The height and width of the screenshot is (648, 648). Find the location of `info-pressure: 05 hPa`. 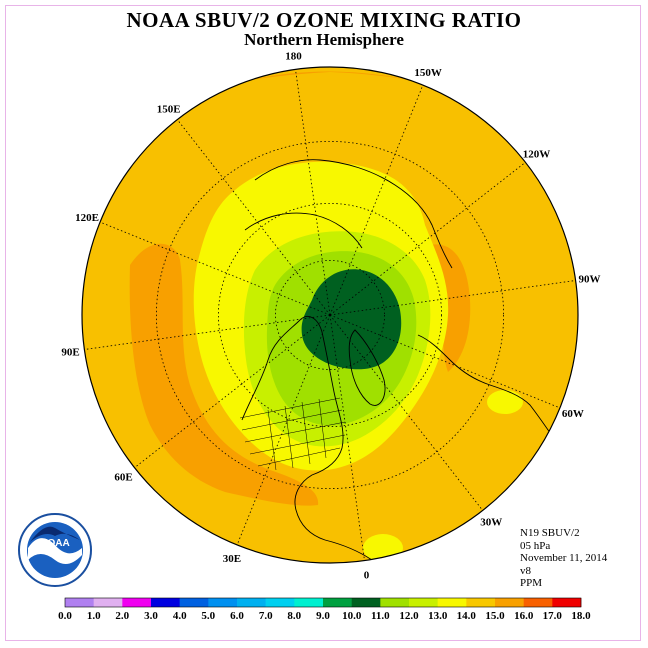

info-pressure: 05 hPa is located at coordinates (535, 545).